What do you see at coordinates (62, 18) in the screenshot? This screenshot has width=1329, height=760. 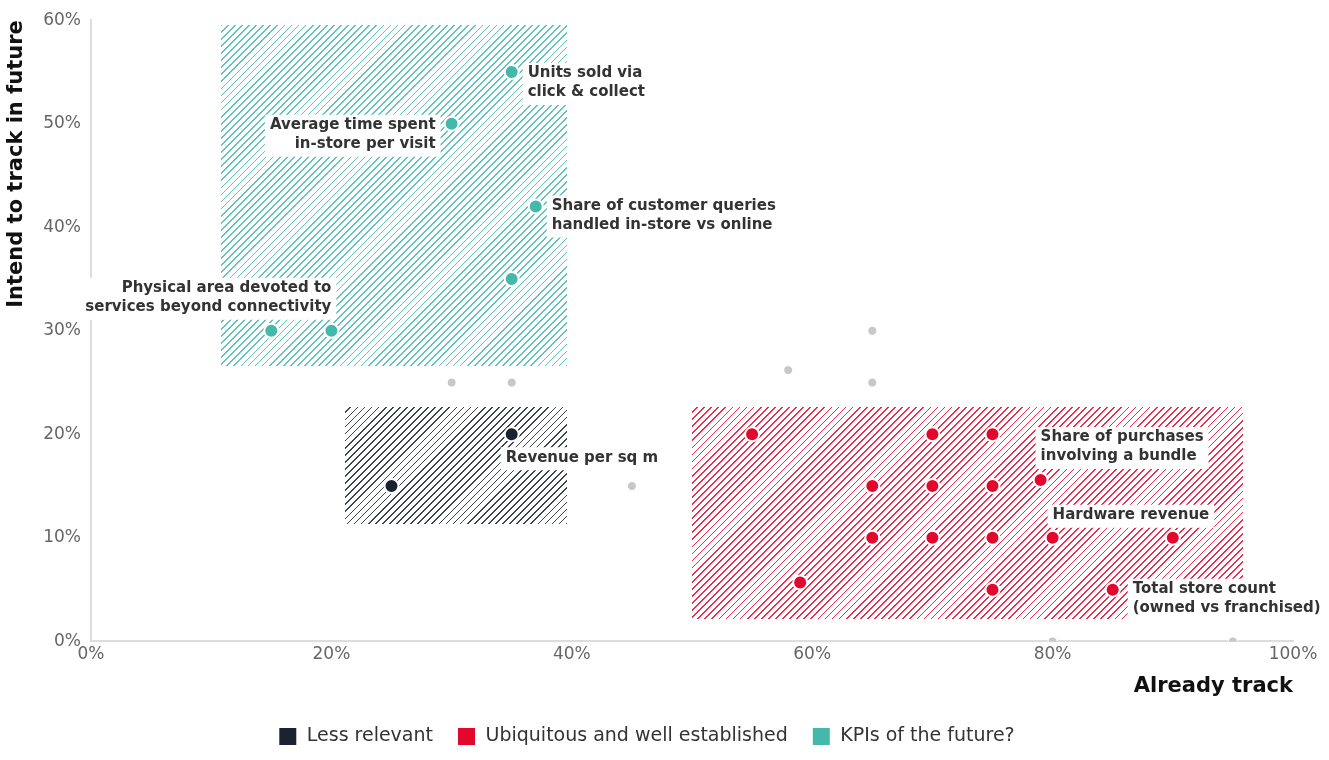 I see `y-tick-label: 60%` at bounding box center [62, 18].